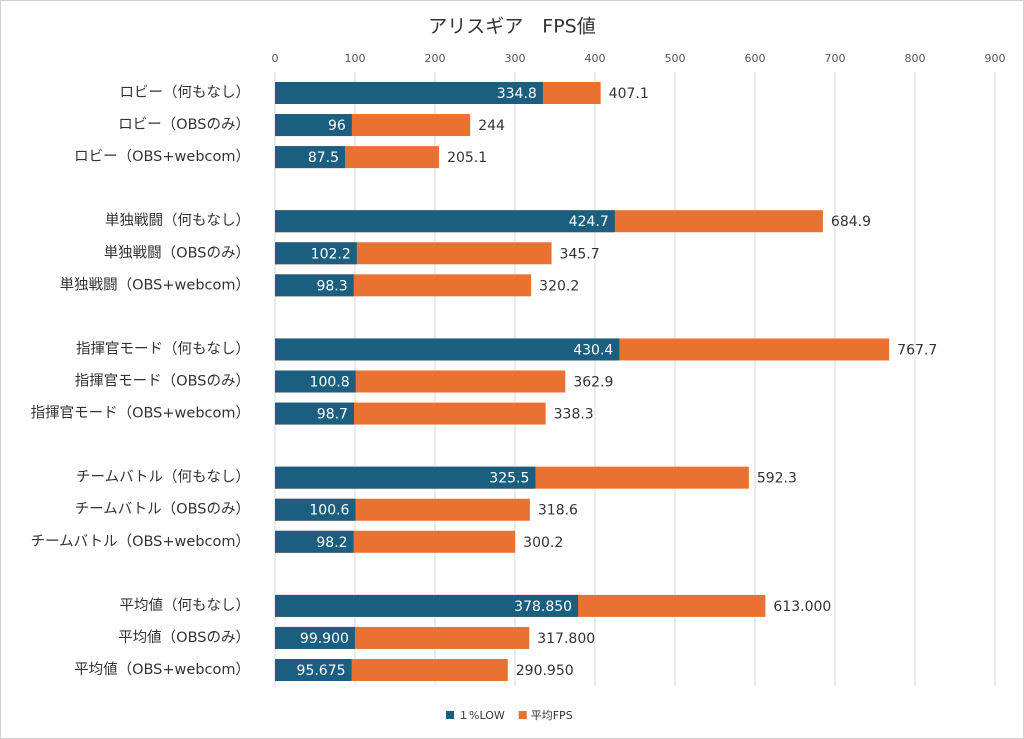  Describe the element at coordinates (481, 715) in the screenshot. I see `legend-label: １%LOW` at that location.